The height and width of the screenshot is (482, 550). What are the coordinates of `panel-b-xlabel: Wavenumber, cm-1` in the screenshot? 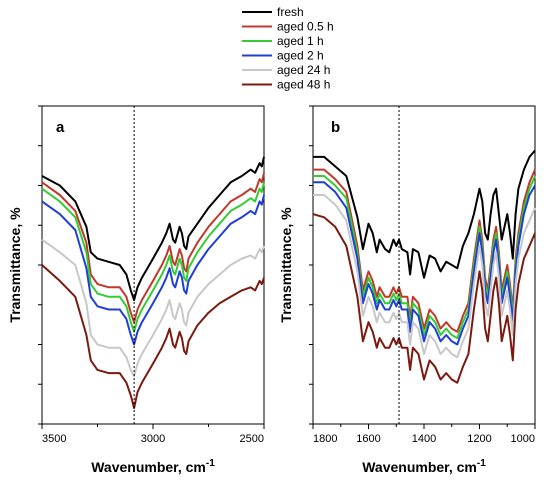 It's located at (424, 466).